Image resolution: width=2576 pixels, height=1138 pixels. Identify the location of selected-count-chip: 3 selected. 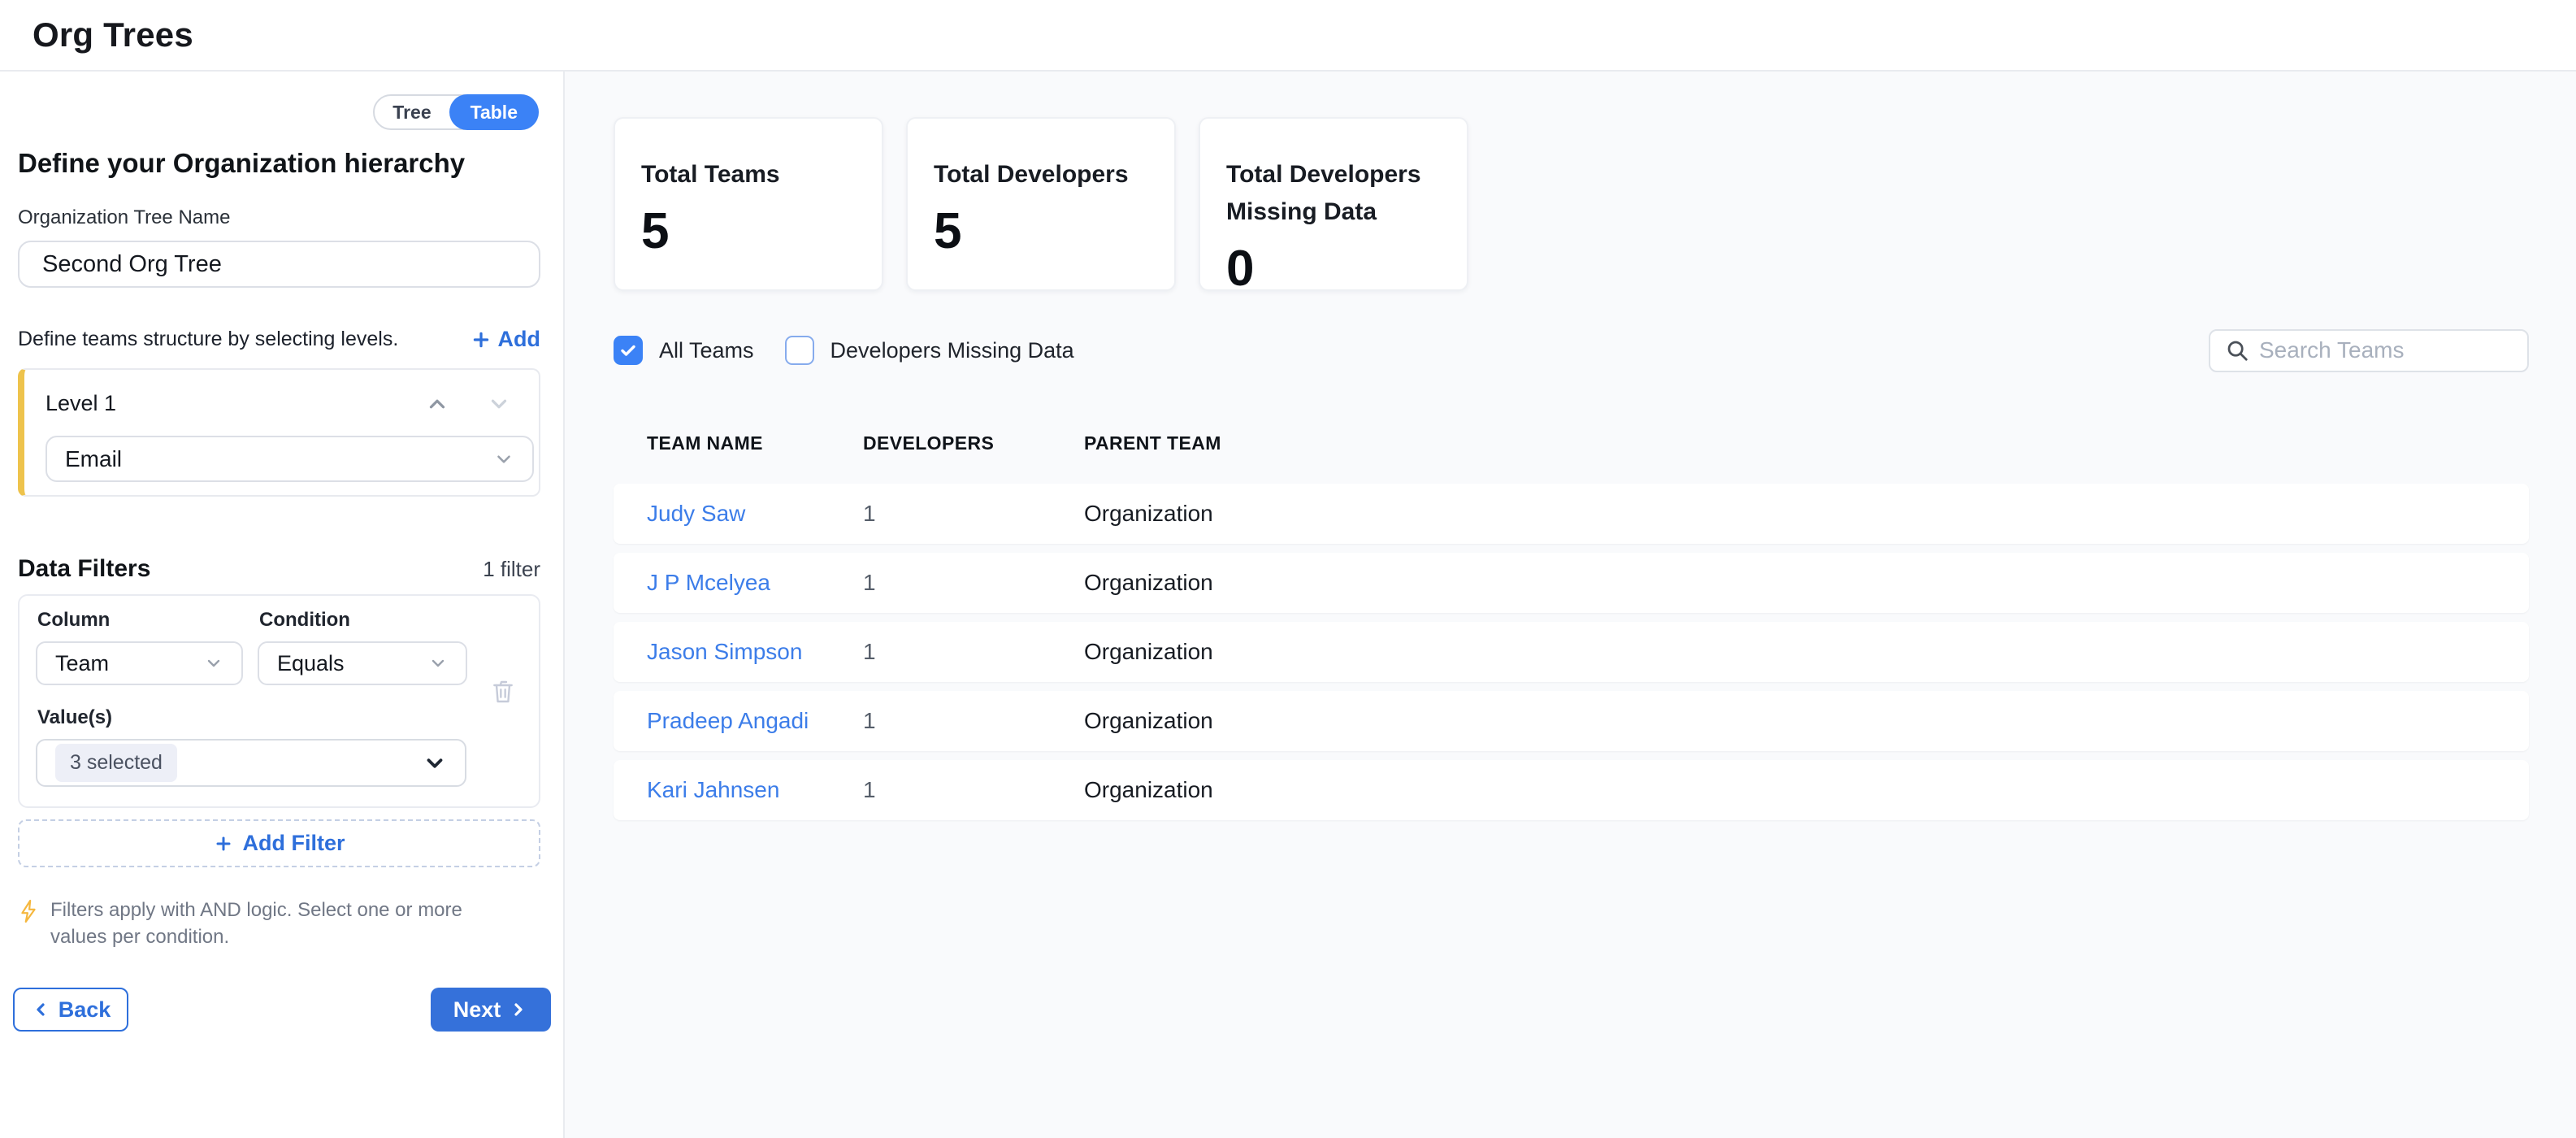
(116, 763).